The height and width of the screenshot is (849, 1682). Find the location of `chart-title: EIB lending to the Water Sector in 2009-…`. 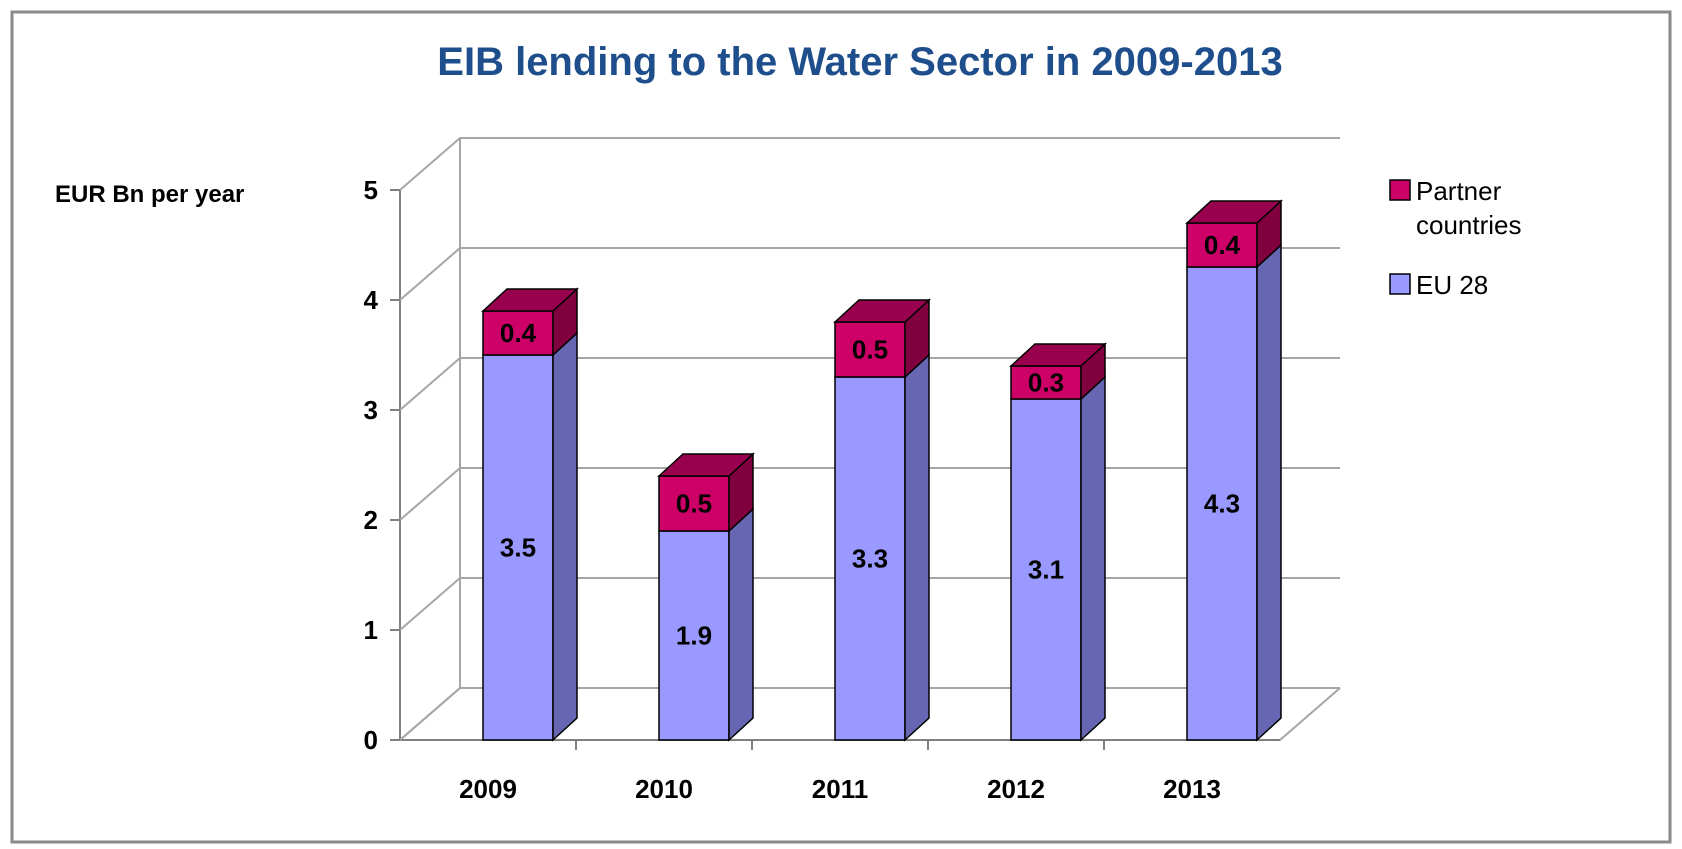

chart-title: EIB lending to the Water Sector in 2009-… is located at coordinates (859, 62).